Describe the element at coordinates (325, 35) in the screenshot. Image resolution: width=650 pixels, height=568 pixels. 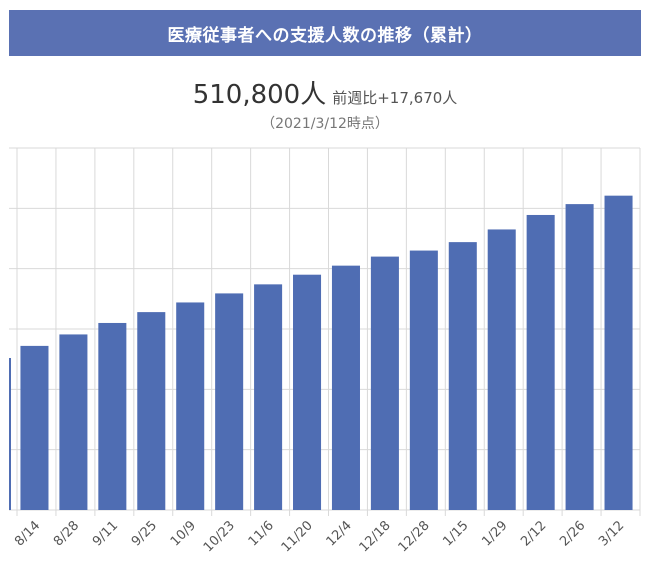
I see `chart-title: 医療従事者への支援人数の推移（累計）` at that location.